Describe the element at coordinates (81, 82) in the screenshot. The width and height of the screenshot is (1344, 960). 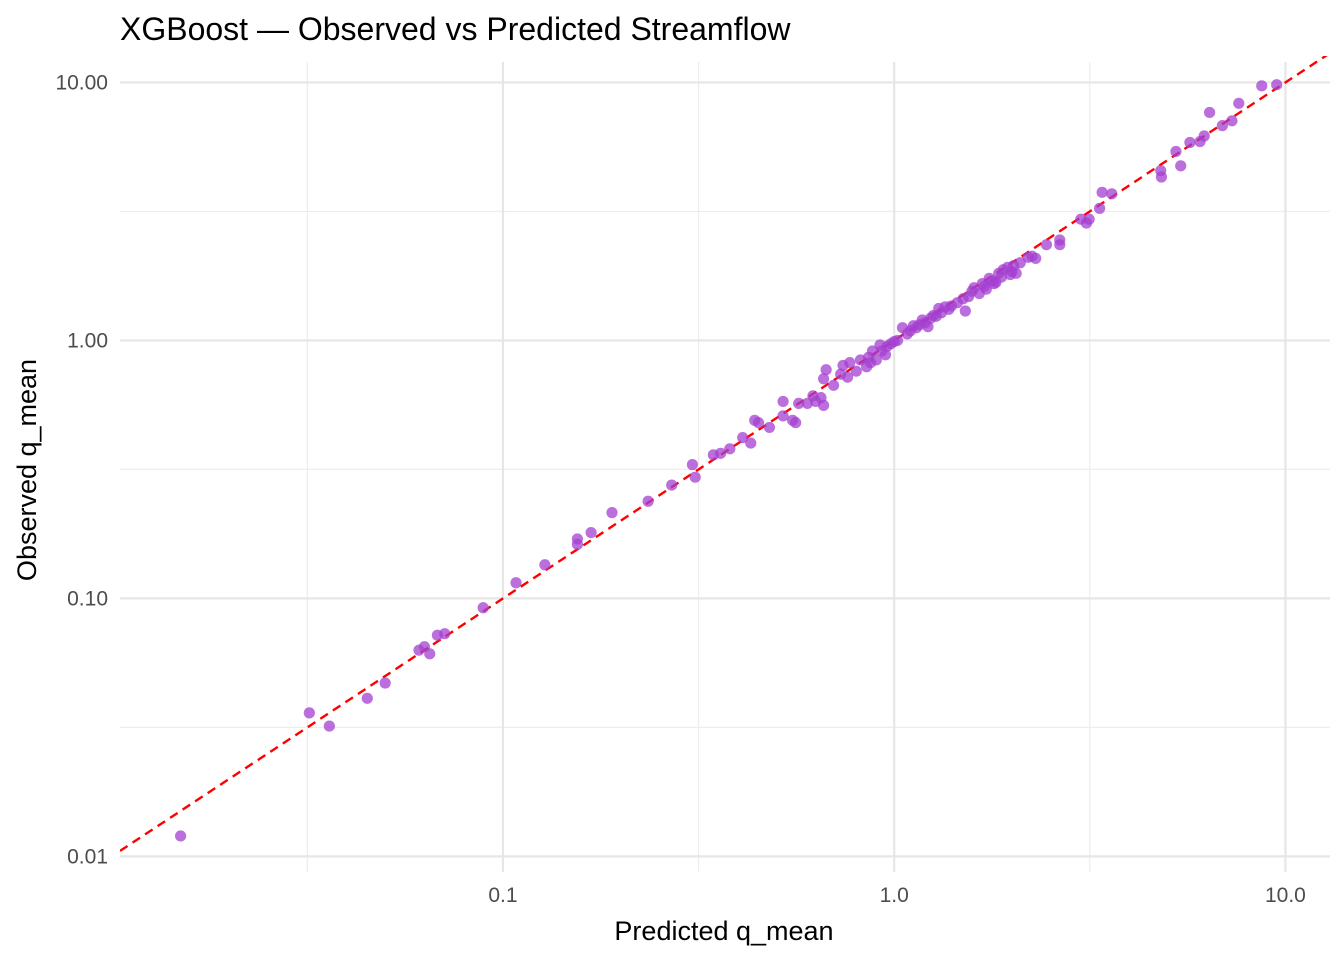
I see `y-tick-label: 10.00` at that location.